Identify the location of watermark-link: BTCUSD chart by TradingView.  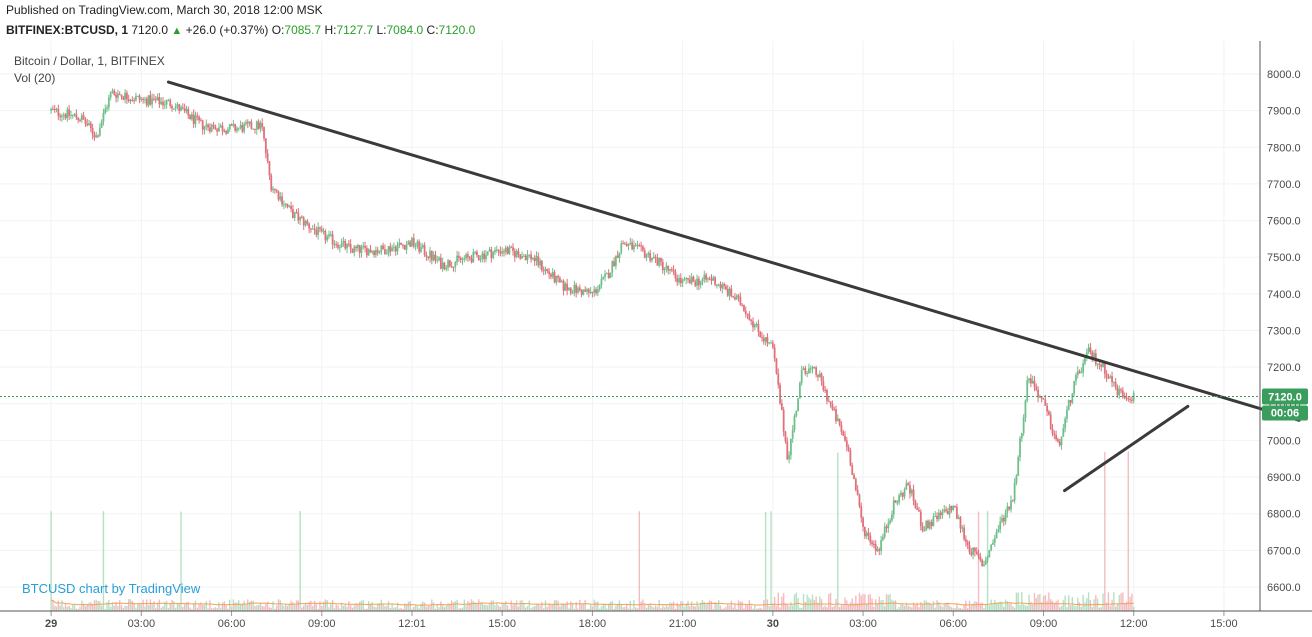
(111, 588).